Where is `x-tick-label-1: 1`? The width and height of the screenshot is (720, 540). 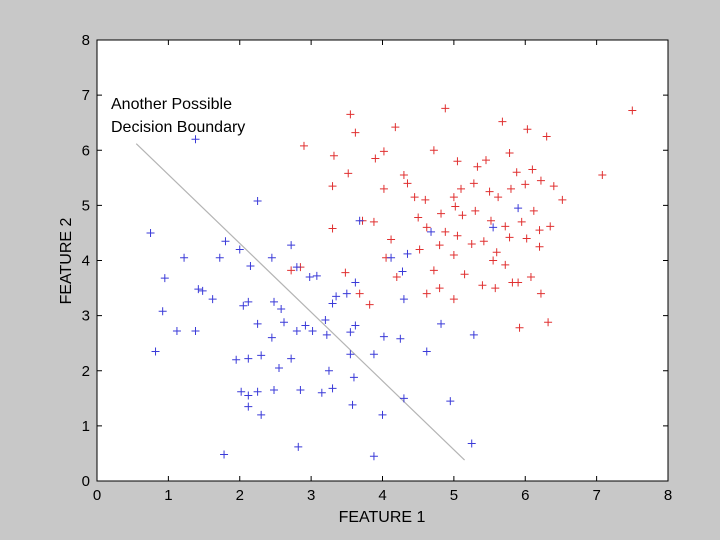
x-tick-label-1: 1 is located at coordinates (168, 495).